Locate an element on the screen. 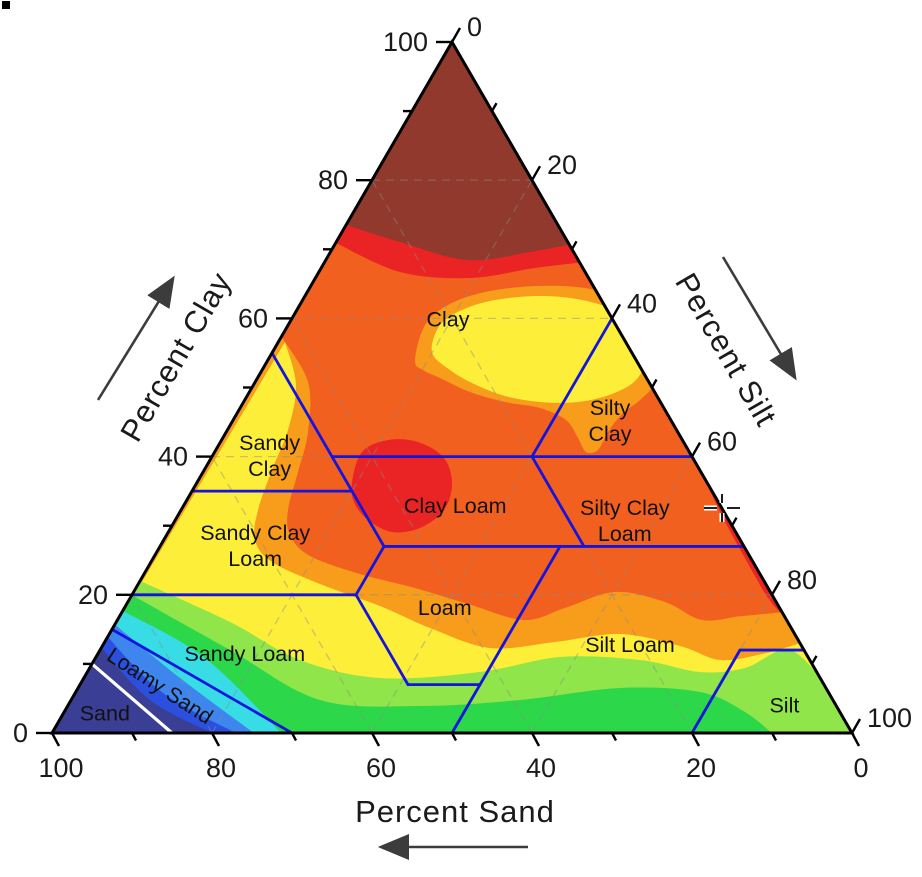 This screenshot has width=922, height=877. clay-axis-arrow is located at coordinates (135, 338).